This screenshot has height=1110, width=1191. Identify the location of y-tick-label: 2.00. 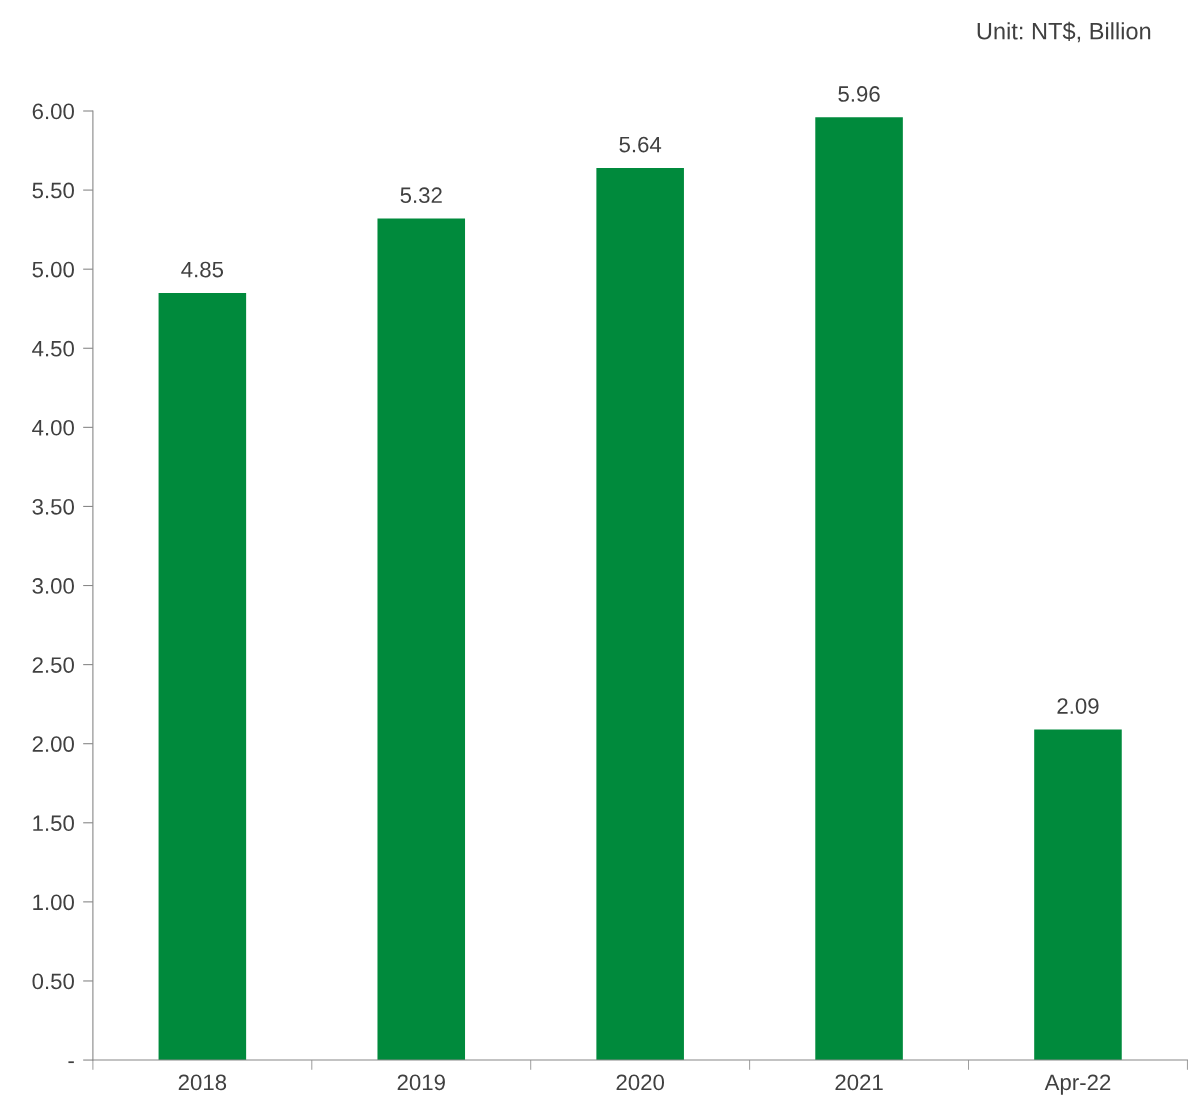
(53, 744).